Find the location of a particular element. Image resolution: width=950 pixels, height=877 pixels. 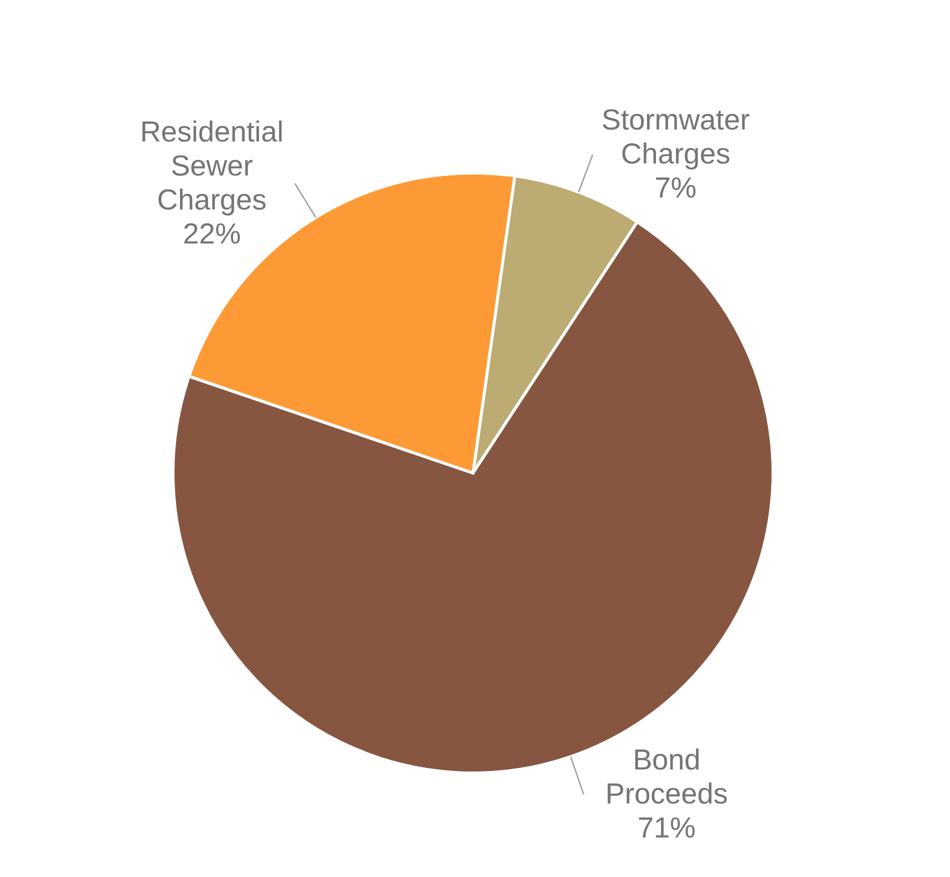

data-label: 22% is located at coordinates (211, 234).